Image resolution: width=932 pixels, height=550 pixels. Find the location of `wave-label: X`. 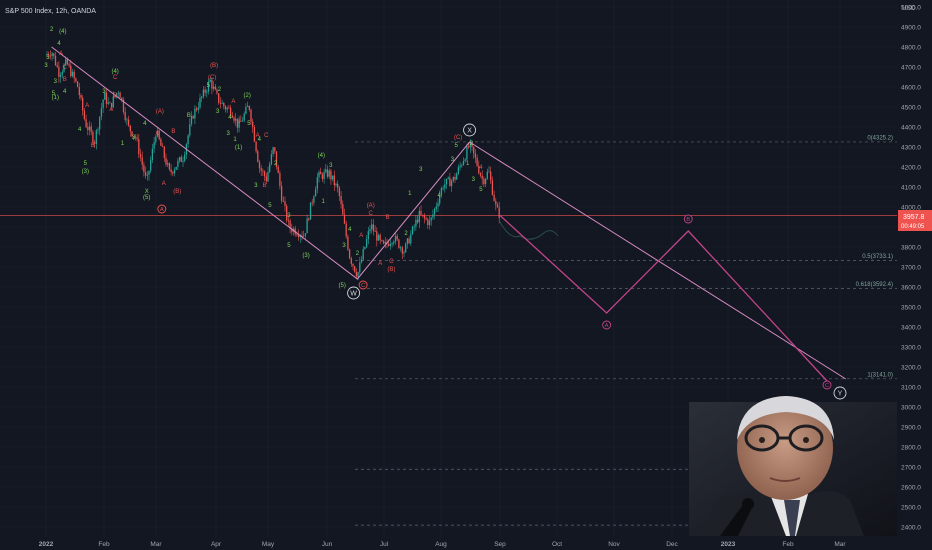

wave-label: X is located at coordinates (147, 192).